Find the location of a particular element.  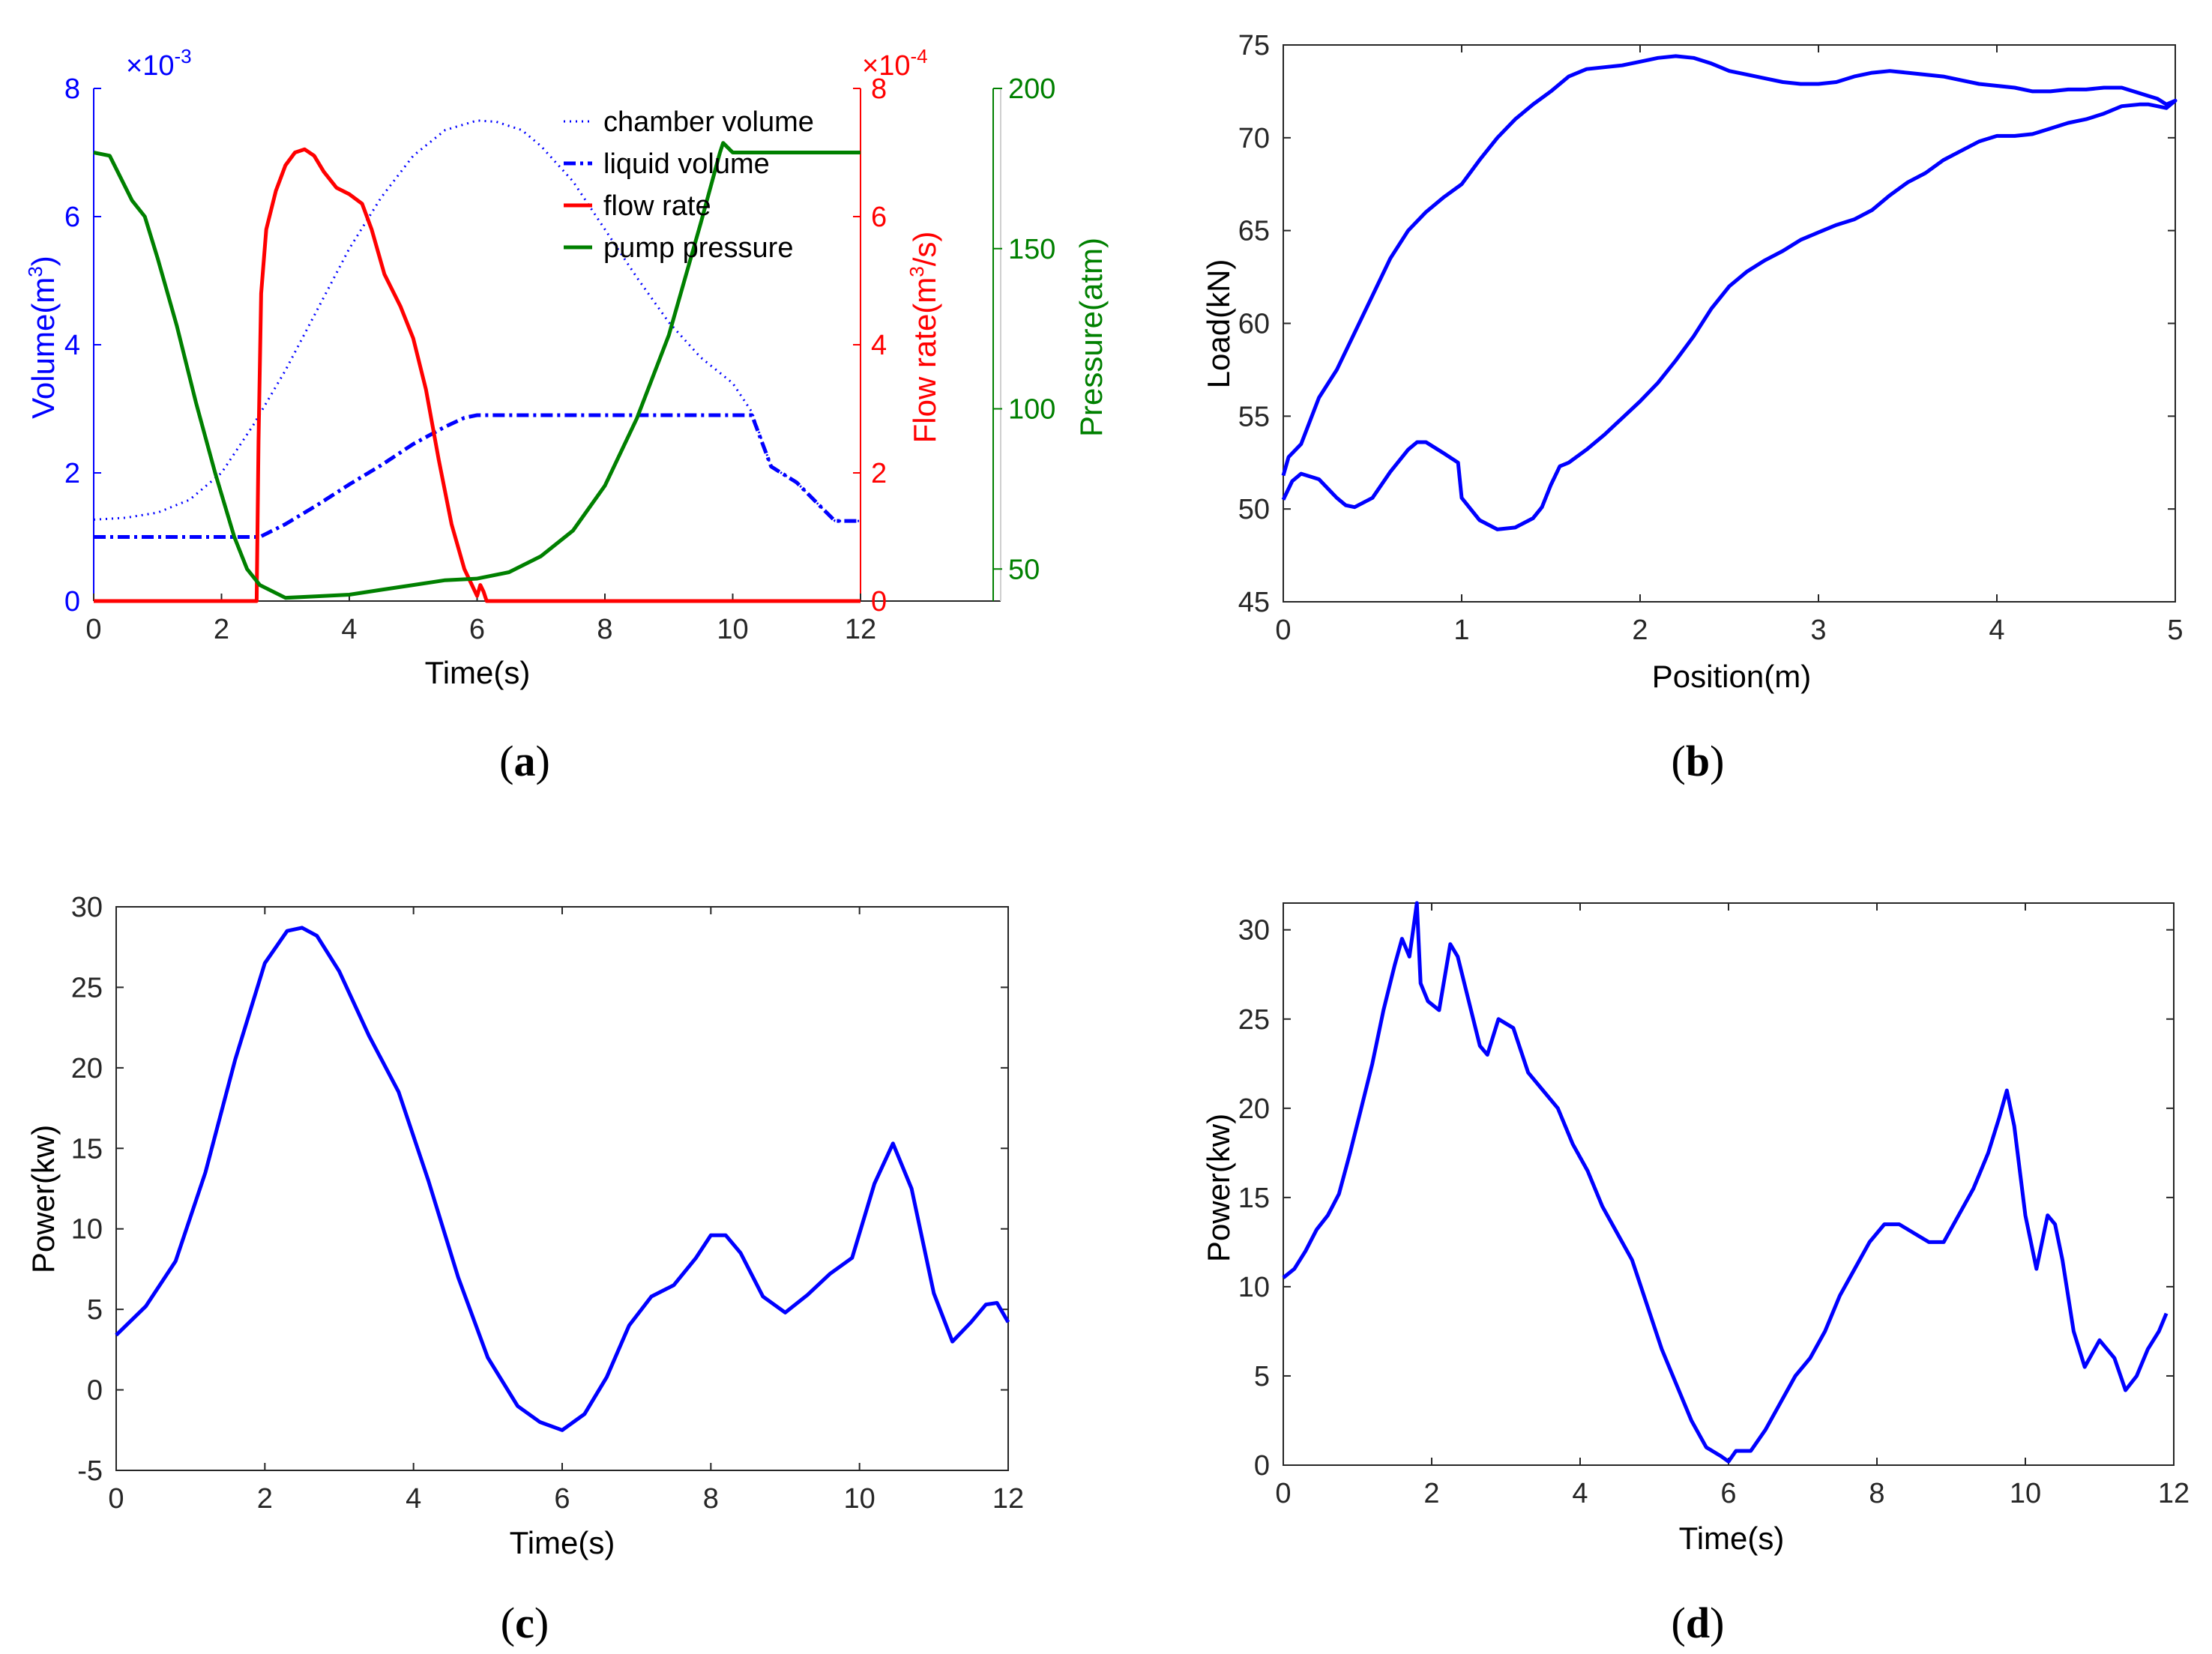

c-xlabel: Time(s) is located at coordinates (562, 1542).